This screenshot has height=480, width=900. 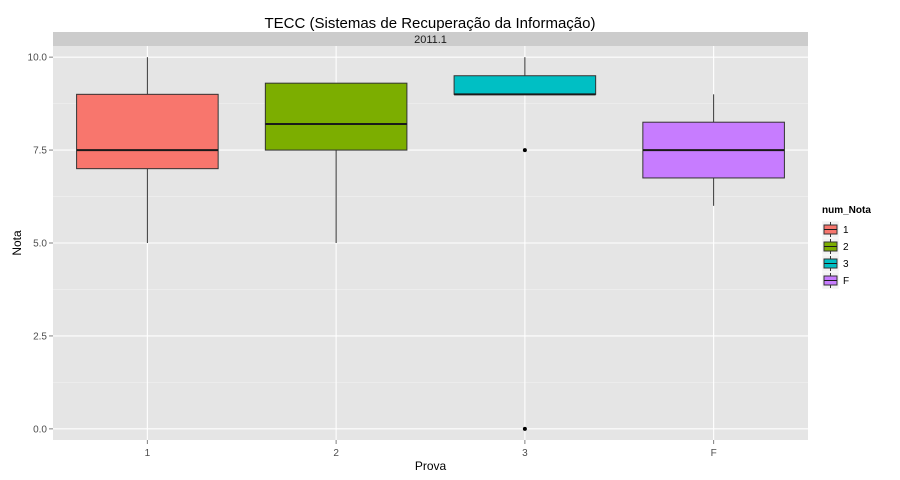 What do you see at coordinates (431, 449) in the screenshot?
I see `x-axis-ticks: 1 2 3 F` at bounding box center [431, 449].